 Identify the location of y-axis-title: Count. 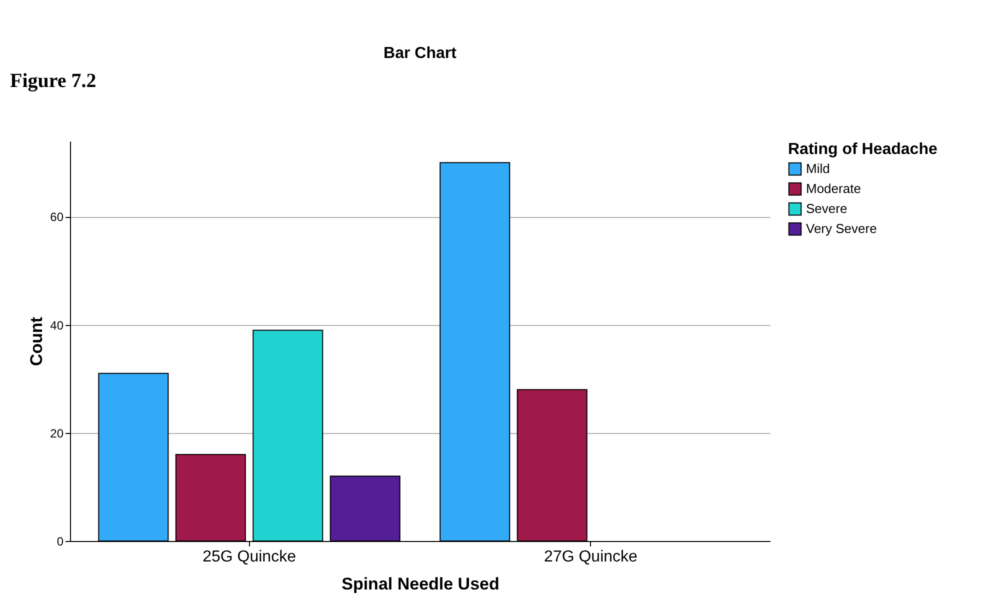
(36, 341).